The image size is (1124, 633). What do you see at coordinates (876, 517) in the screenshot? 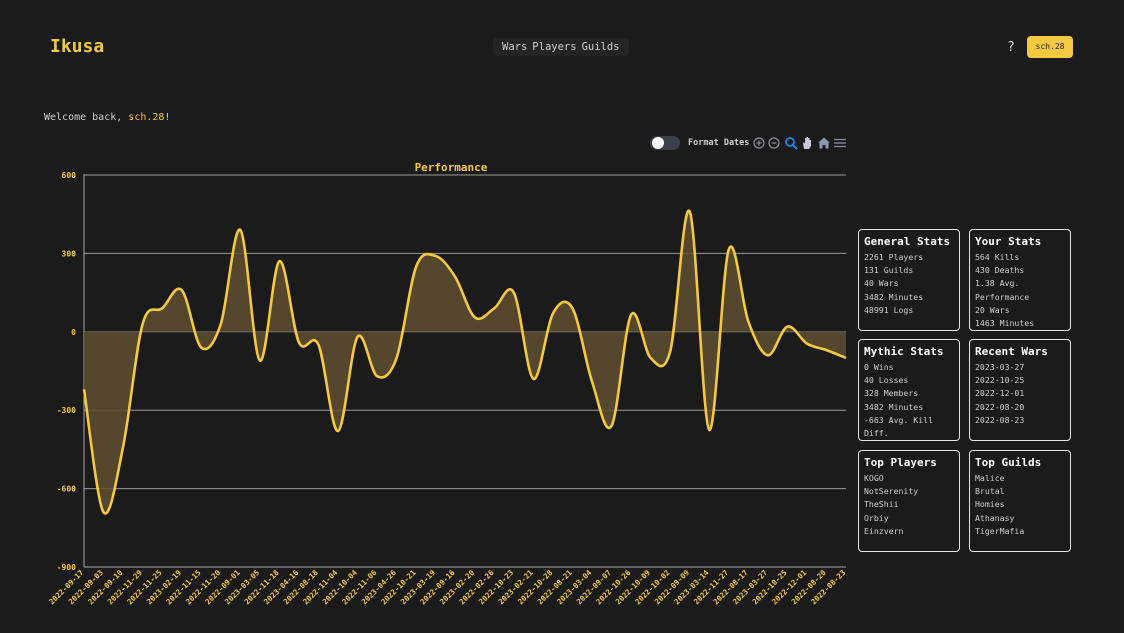
I see `card-line: Orbiy` at bounding box center [876, 517].